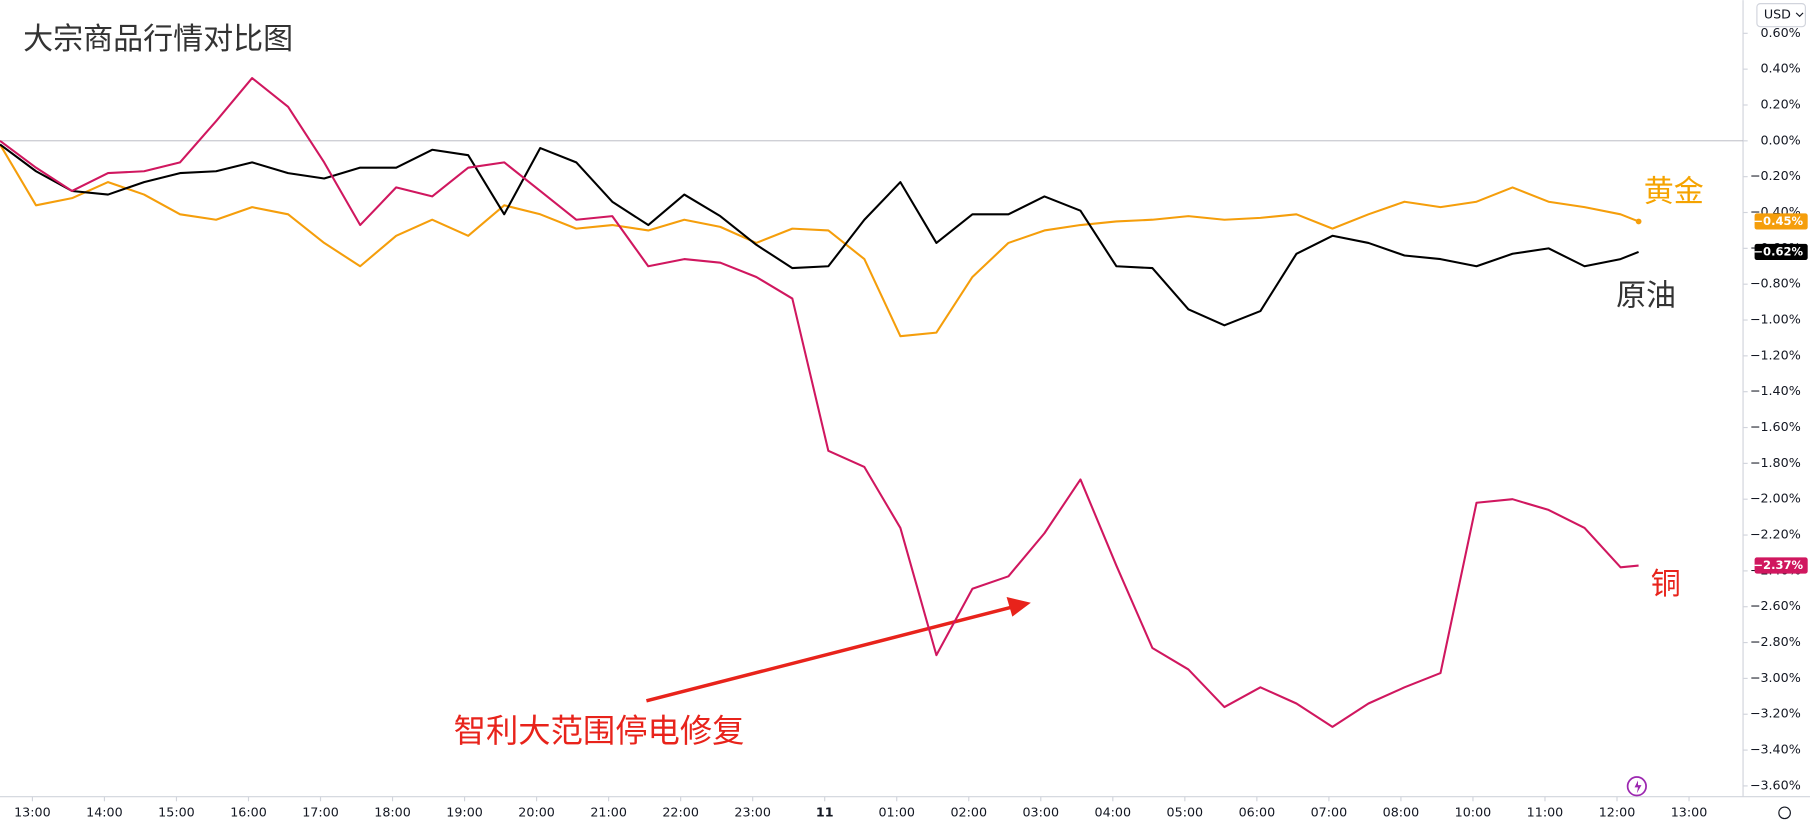 The height and width of the screenshot is (828, 1810). What do you see at coordinates (1775, 390) in the screenshot?
I see `y-tick-label: −1.40%` at bounding box center [1775, 390].